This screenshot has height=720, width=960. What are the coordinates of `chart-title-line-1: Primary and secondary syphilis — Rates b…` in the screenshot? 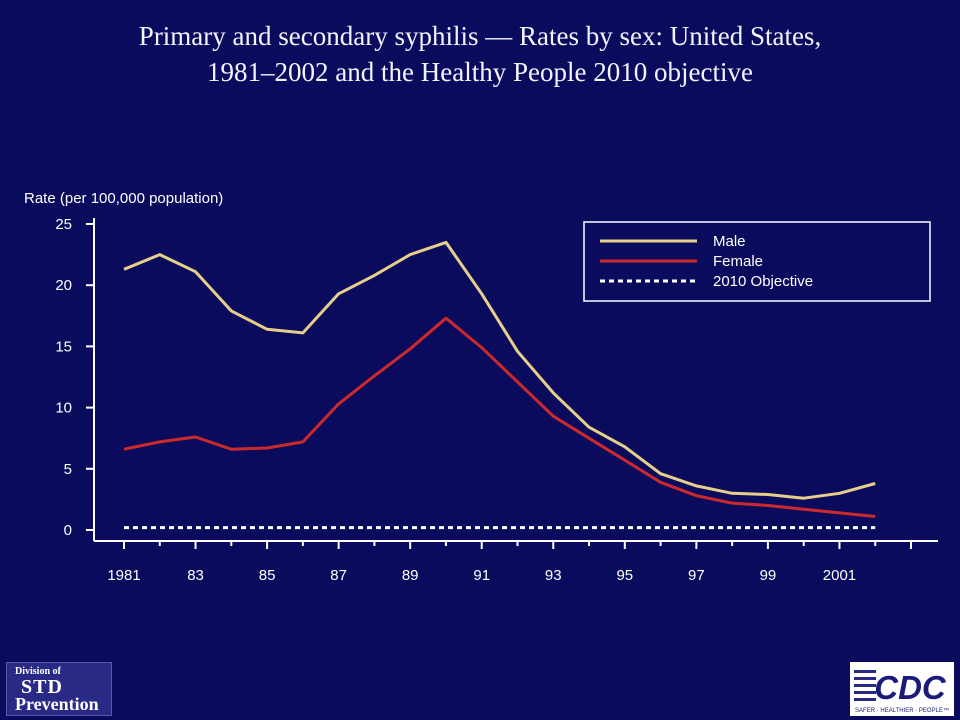 It's located at (480, 36).